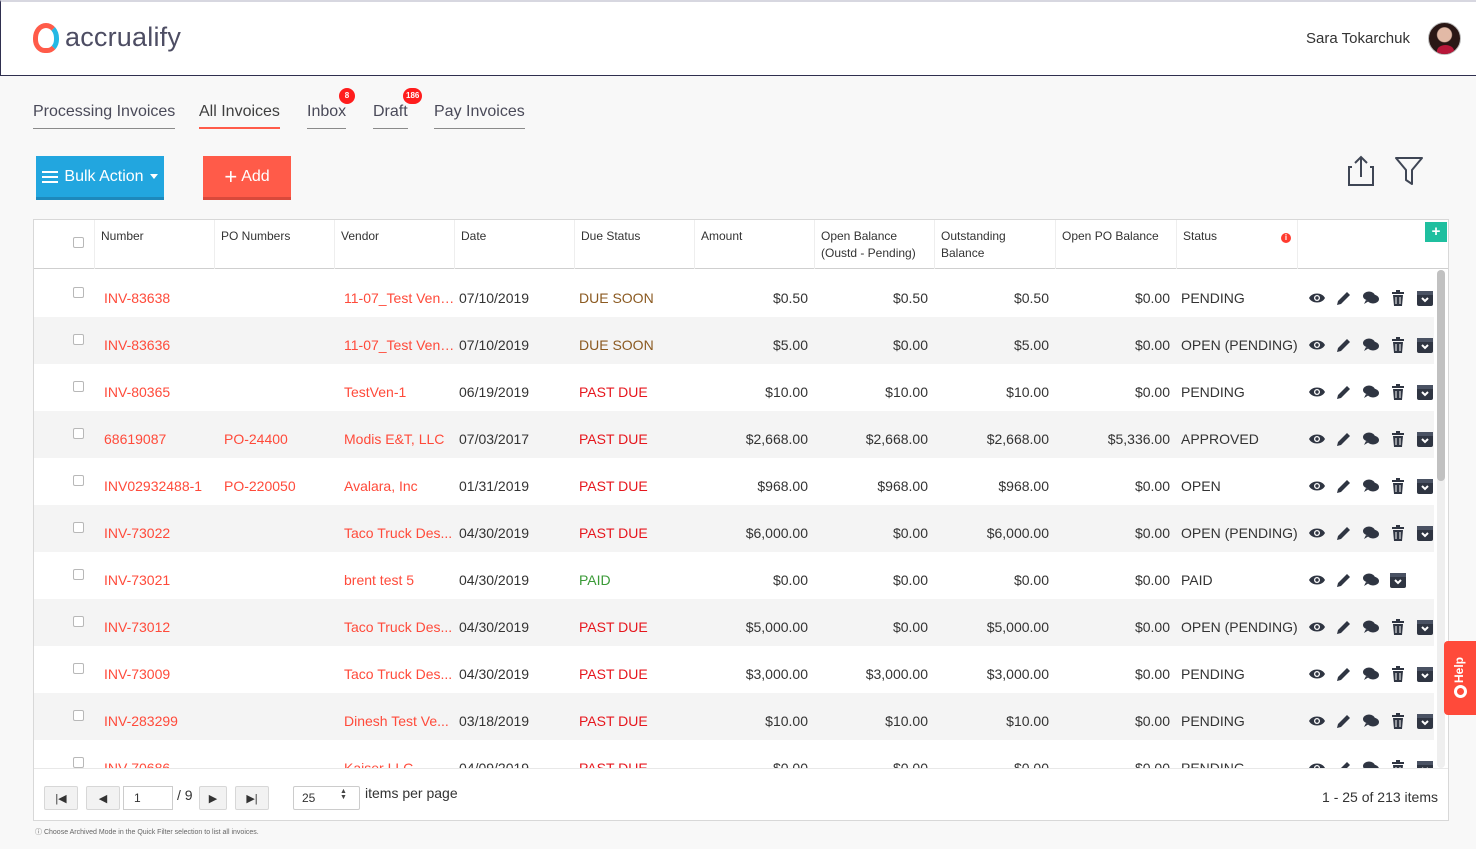 The width and height of the screenshot is (1476, 849). I want to click on user-avatar, so click(1444, 38).